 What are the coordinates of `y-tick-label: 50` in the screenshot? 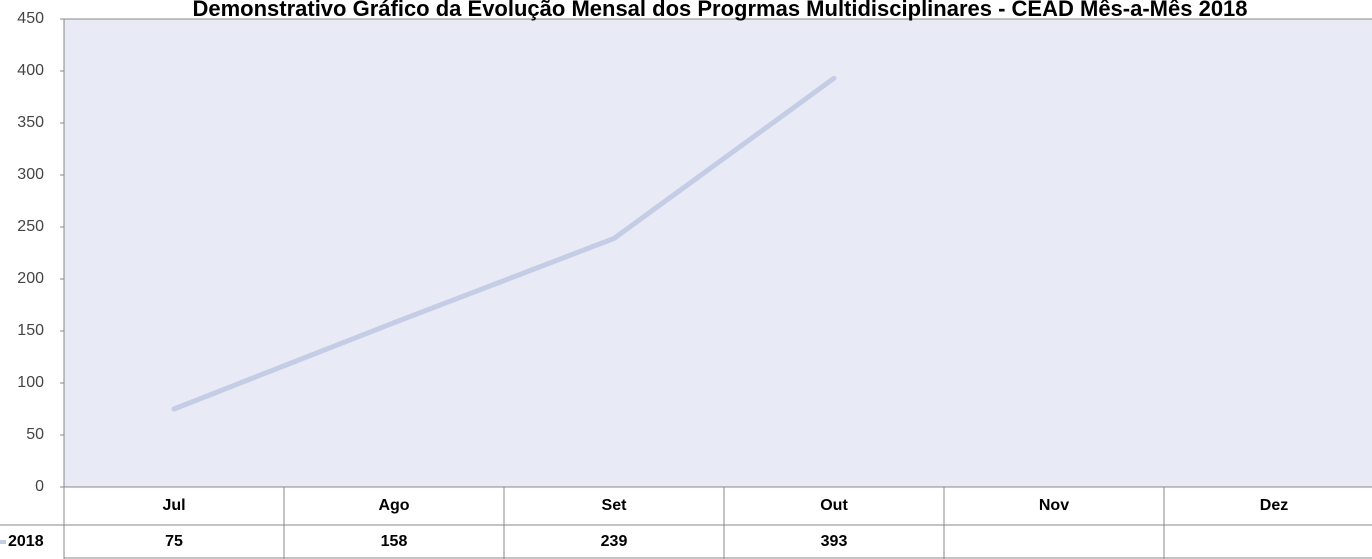 It's located at (35, 434).